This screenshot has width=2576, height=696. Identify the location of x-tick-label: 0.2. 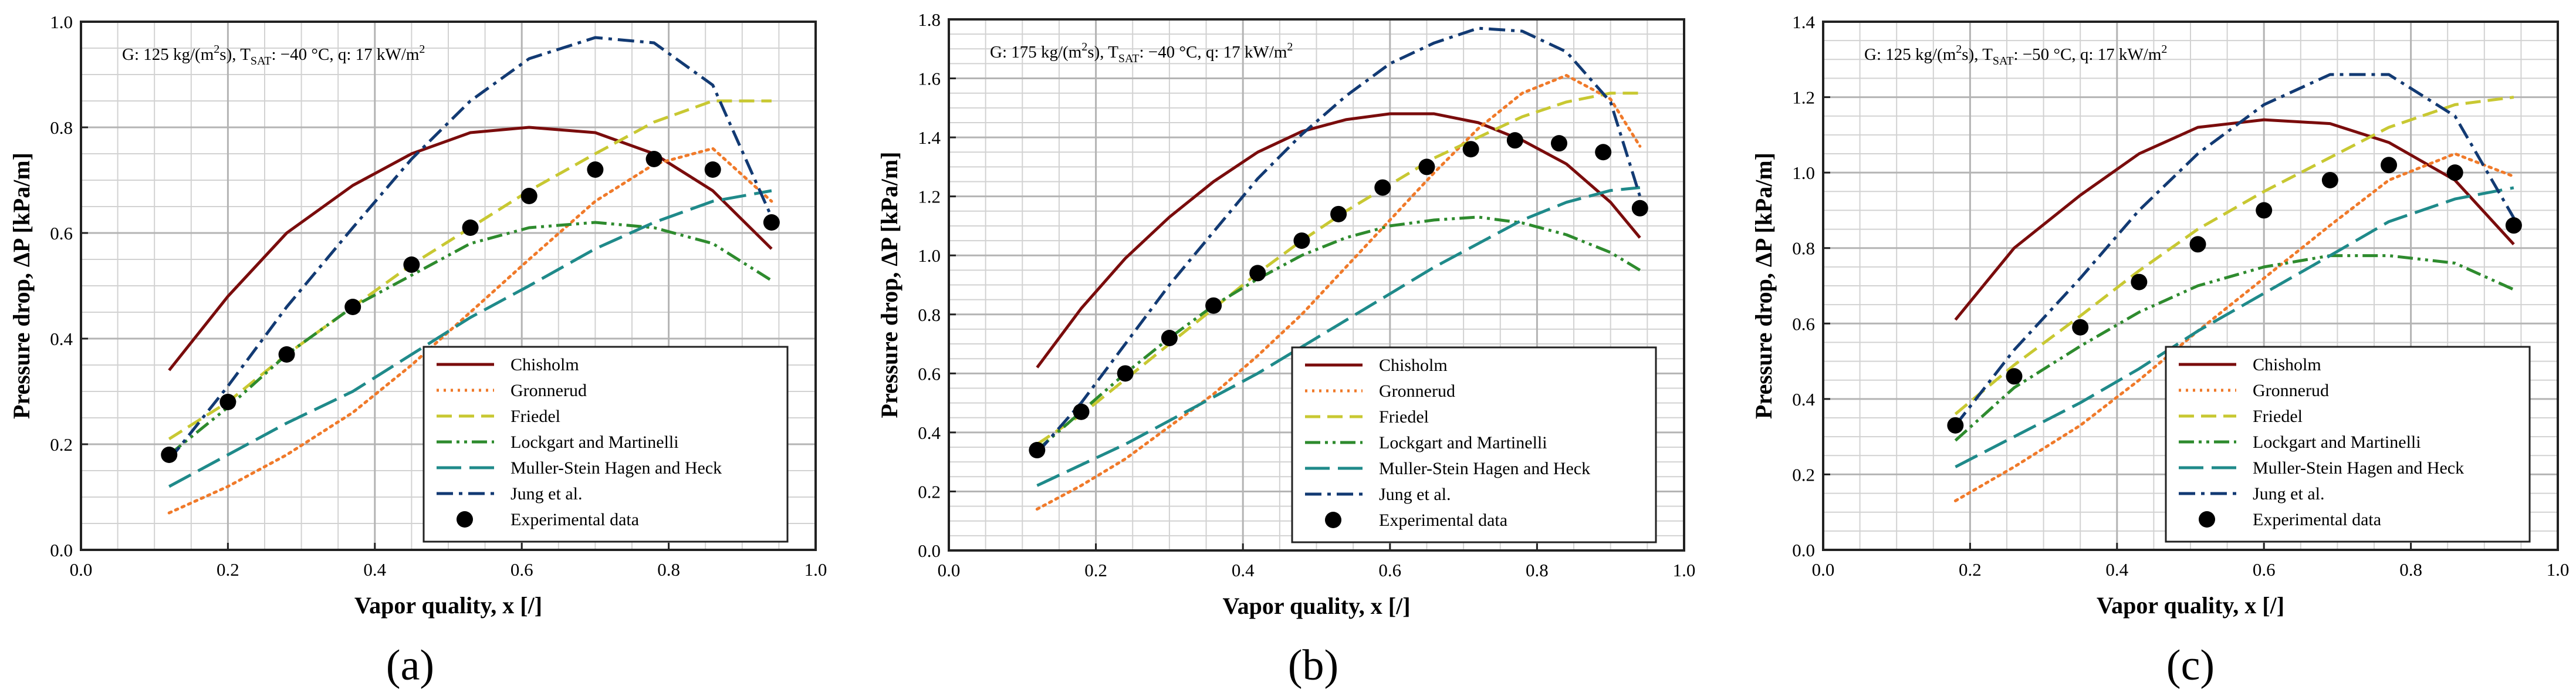
(1970, 569).